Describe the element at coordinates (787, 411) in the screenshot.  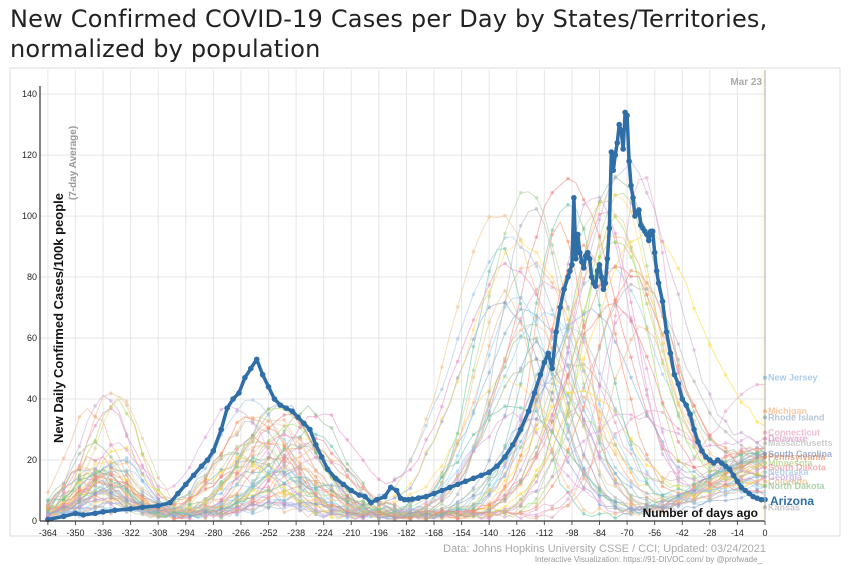
I see `state-label: Michigan` at that location.